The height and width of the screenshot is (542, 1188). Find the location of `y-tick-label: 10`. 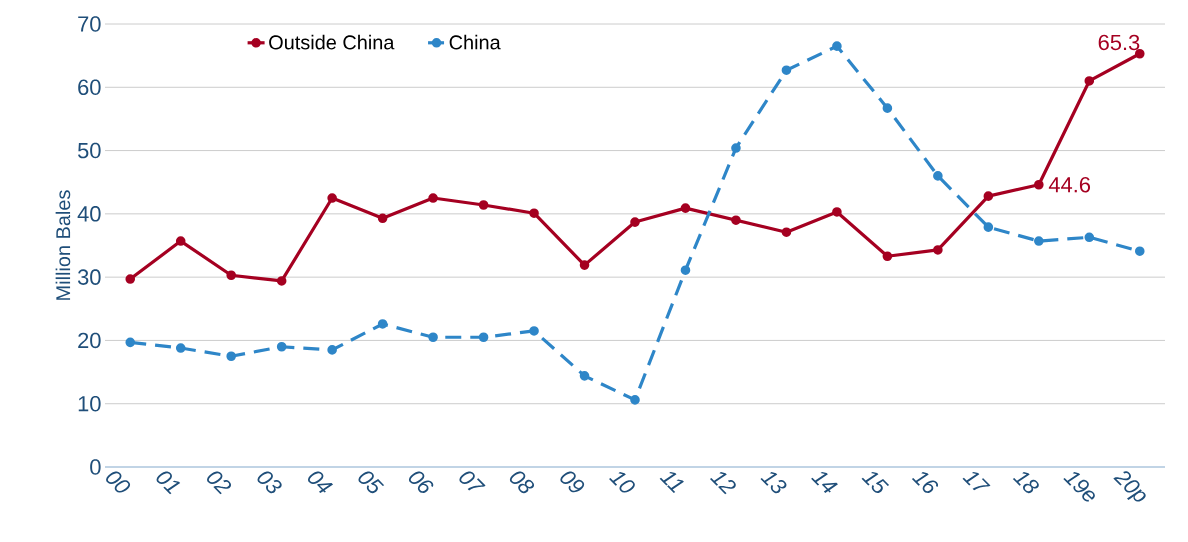

y-tick-label: 10 is located at coordinates (89, 403).